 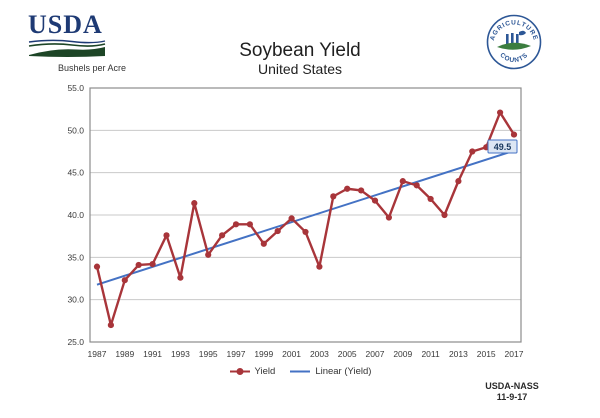 I want to click on chart-legend: Yield Linear (Yield), so click(x=300, y=371).